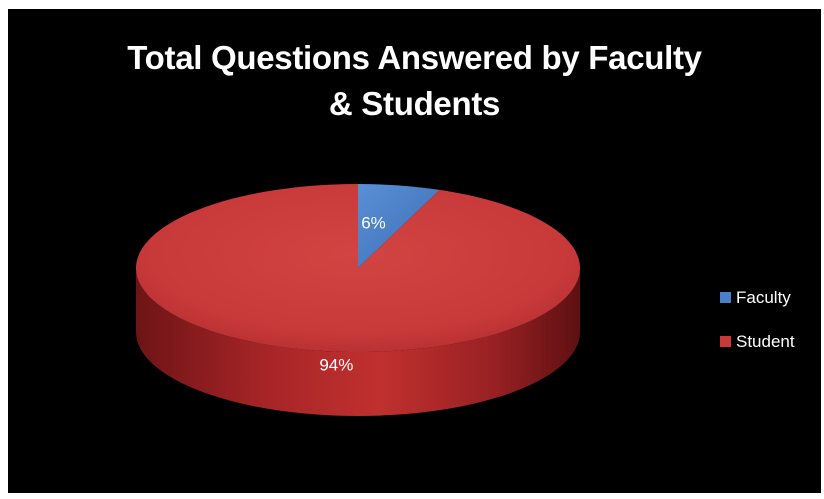 This screenshot has width=824, height=499. What do you see at coordinates (336, 364) in the screenshot?
I see `data-label-student: 94%` at bounding box center [336, 364].